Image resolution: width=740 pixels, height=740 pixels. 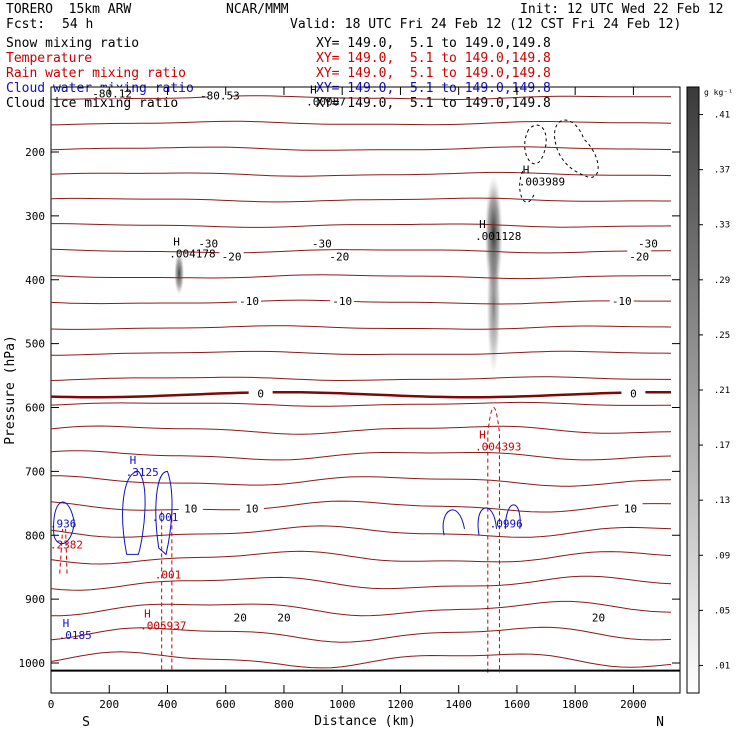 What do you see at coordinates (249, 301) in the screenshot?
I see `temperature-contour-label: -10` at bounding box center [249, 301].